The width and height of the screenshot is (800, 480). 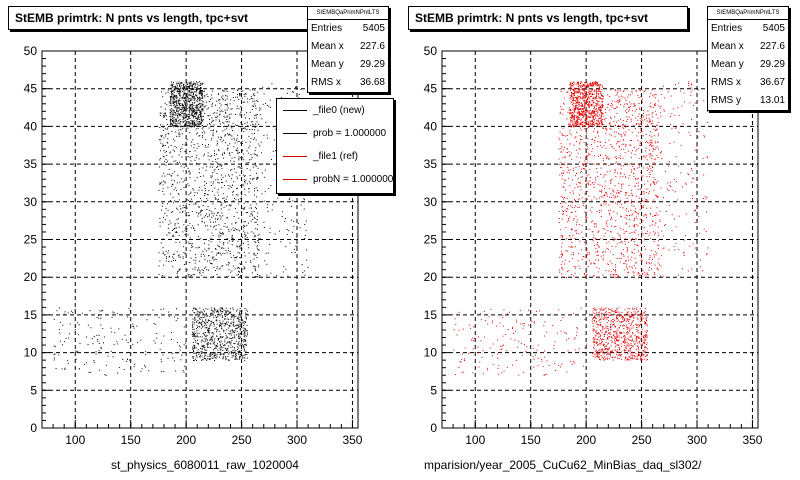 What do you see at coordinates (158, 18) in the screenshot?
I see `chart-title: StEMB primtrk: N pnts vs length, tpc+svt` at bounding box center [158, 18].